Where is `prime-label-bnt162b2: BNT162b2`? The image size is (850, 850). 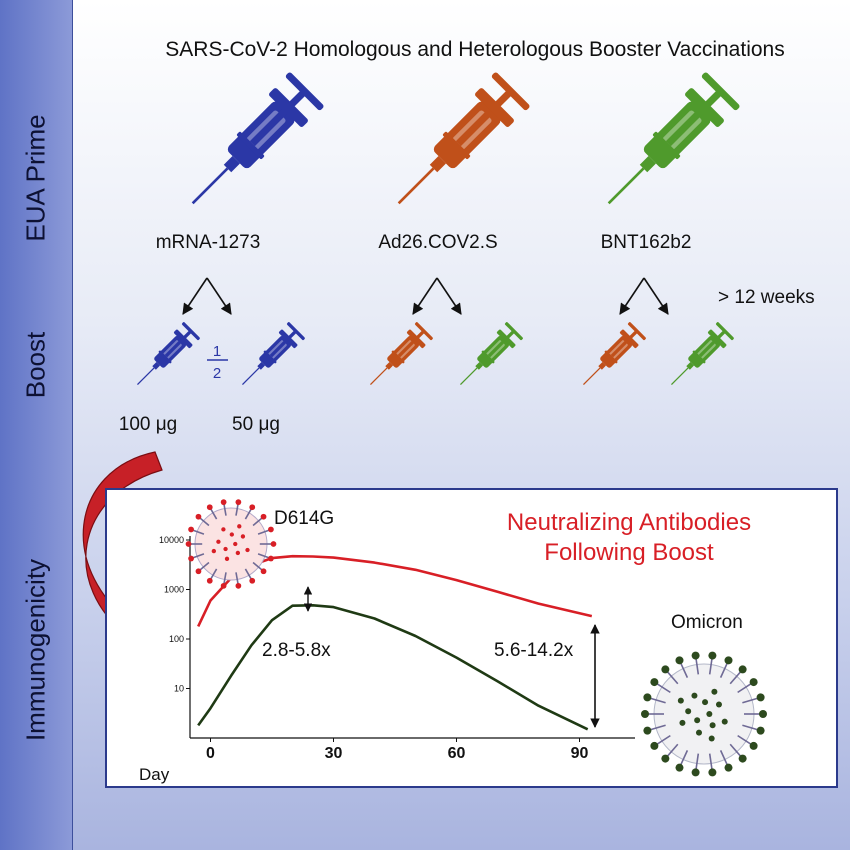 prime-label-bnt162b2: BNT162b2 is located at coordinates (646, 242).